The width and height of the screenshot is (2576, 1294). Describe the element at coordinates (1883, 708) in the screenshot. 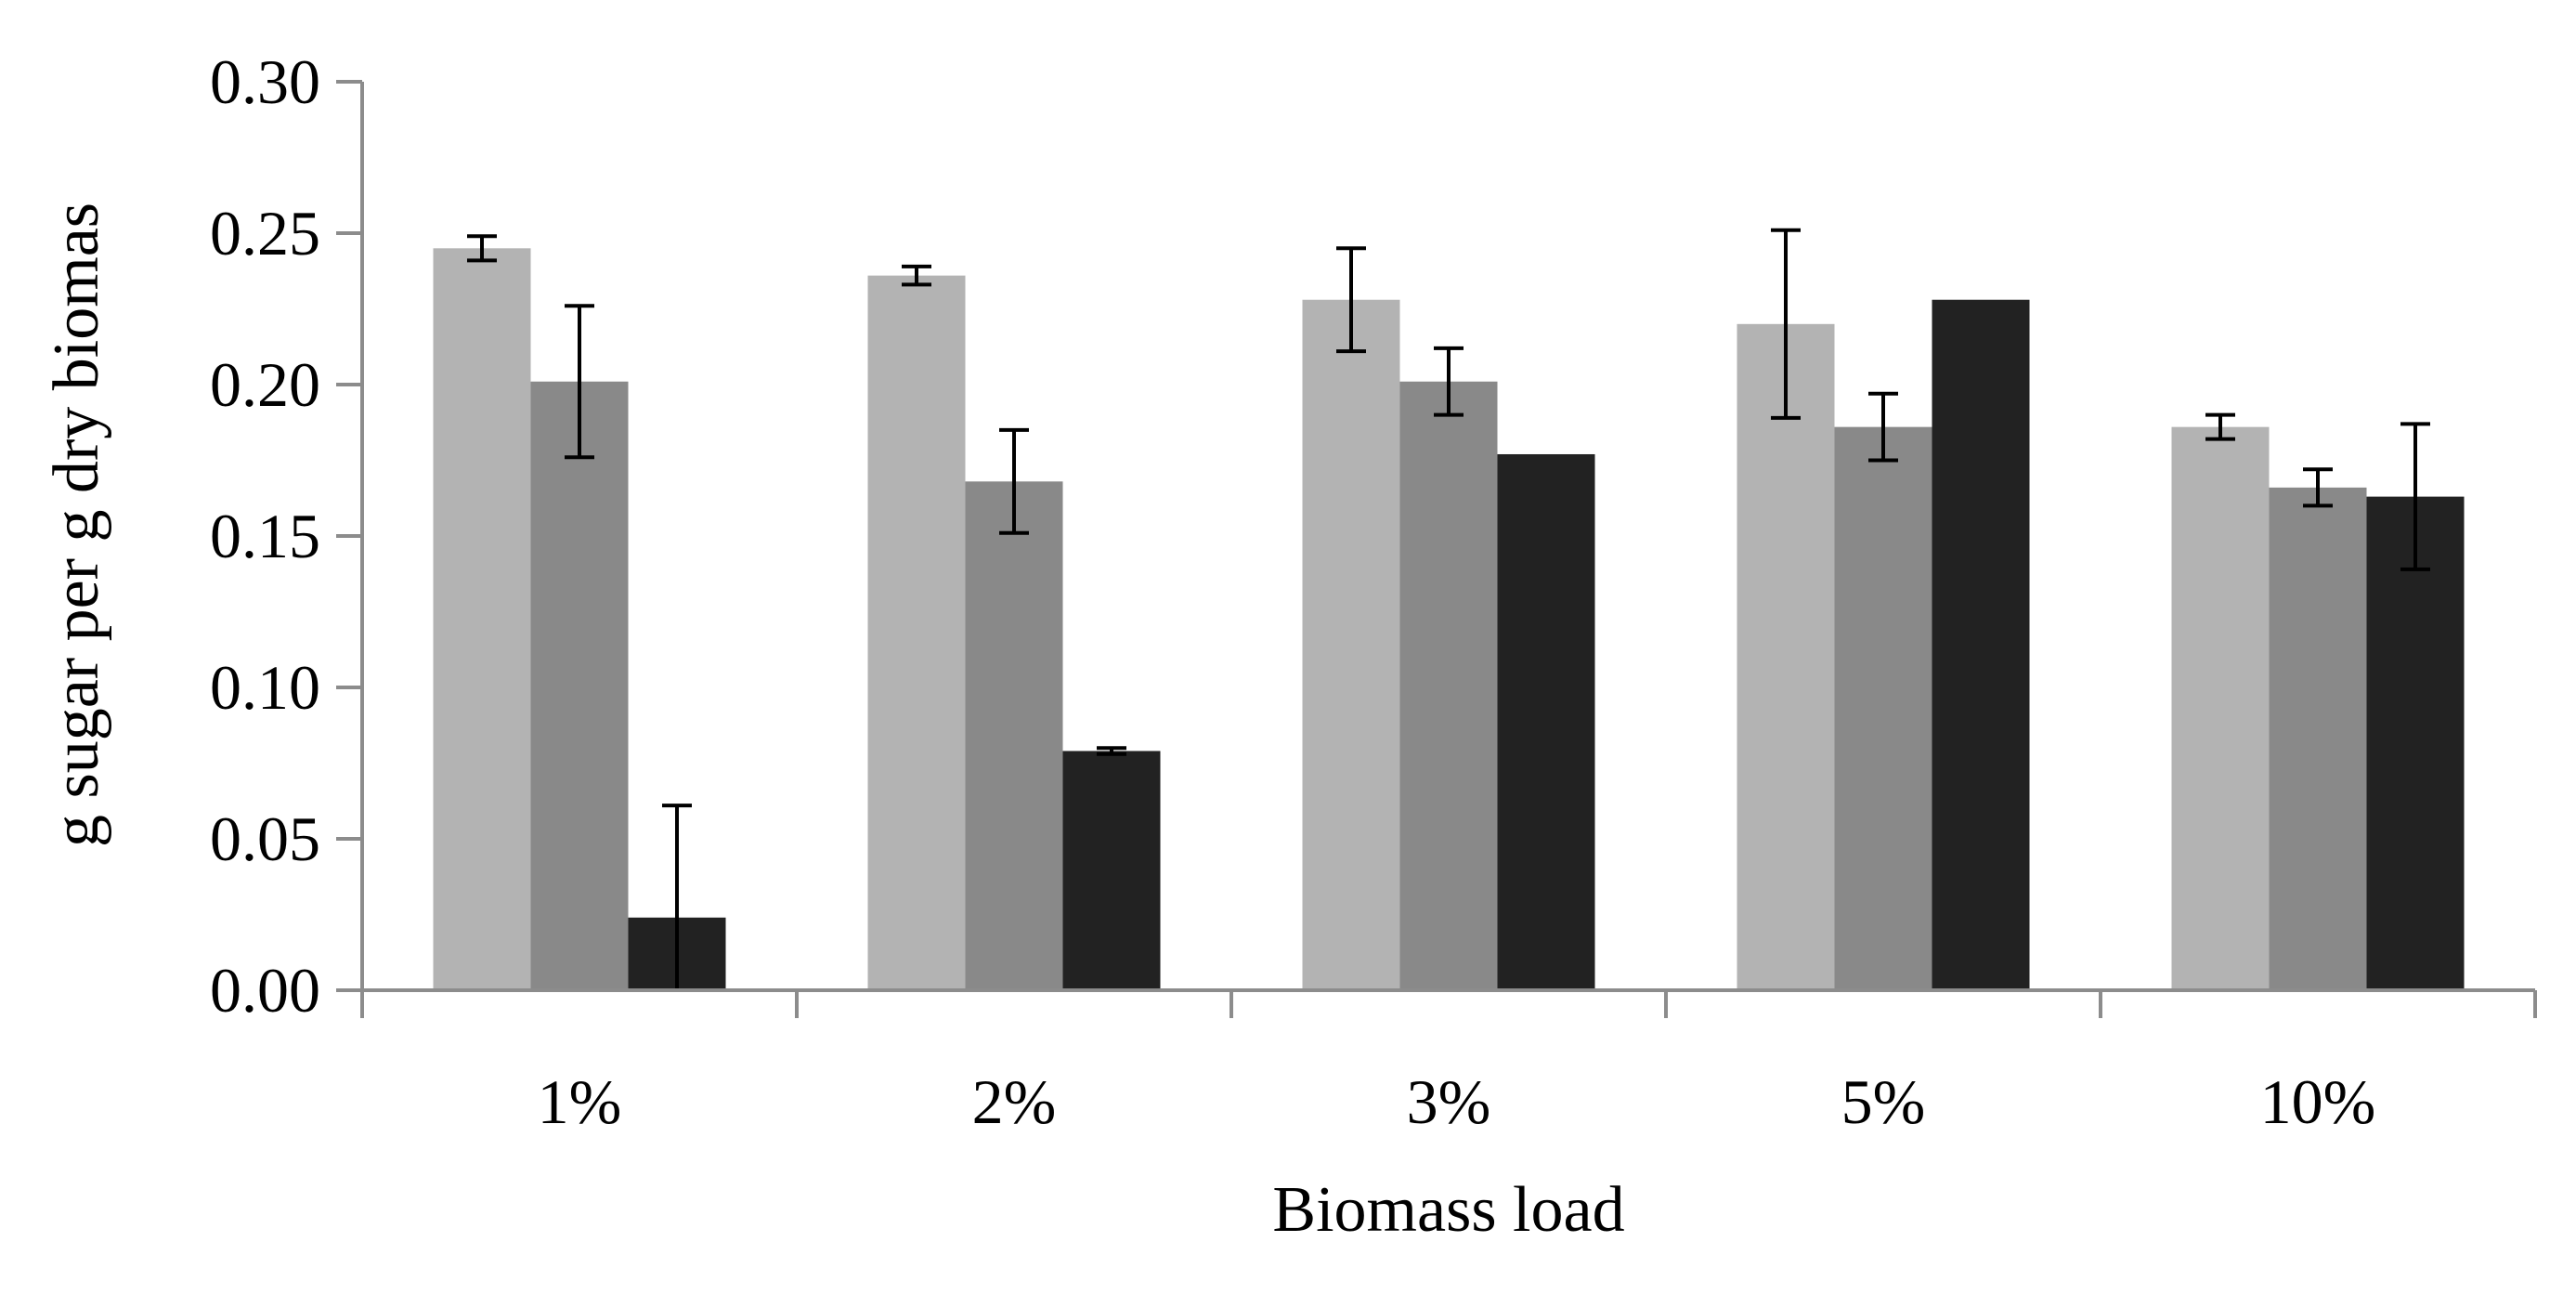

I see `bar-2-5pct` at that location.